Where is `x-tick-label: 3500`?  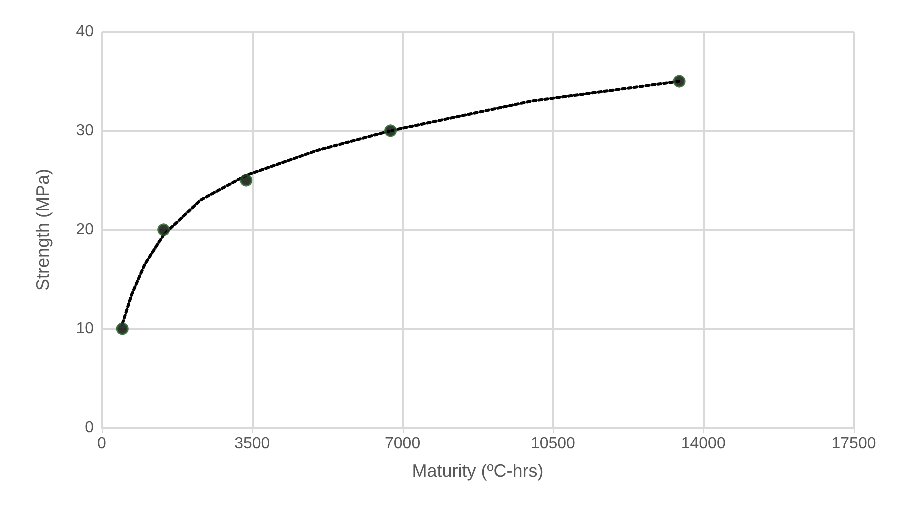
x-tick-label: 3500 is located at coordinates (252, 444).